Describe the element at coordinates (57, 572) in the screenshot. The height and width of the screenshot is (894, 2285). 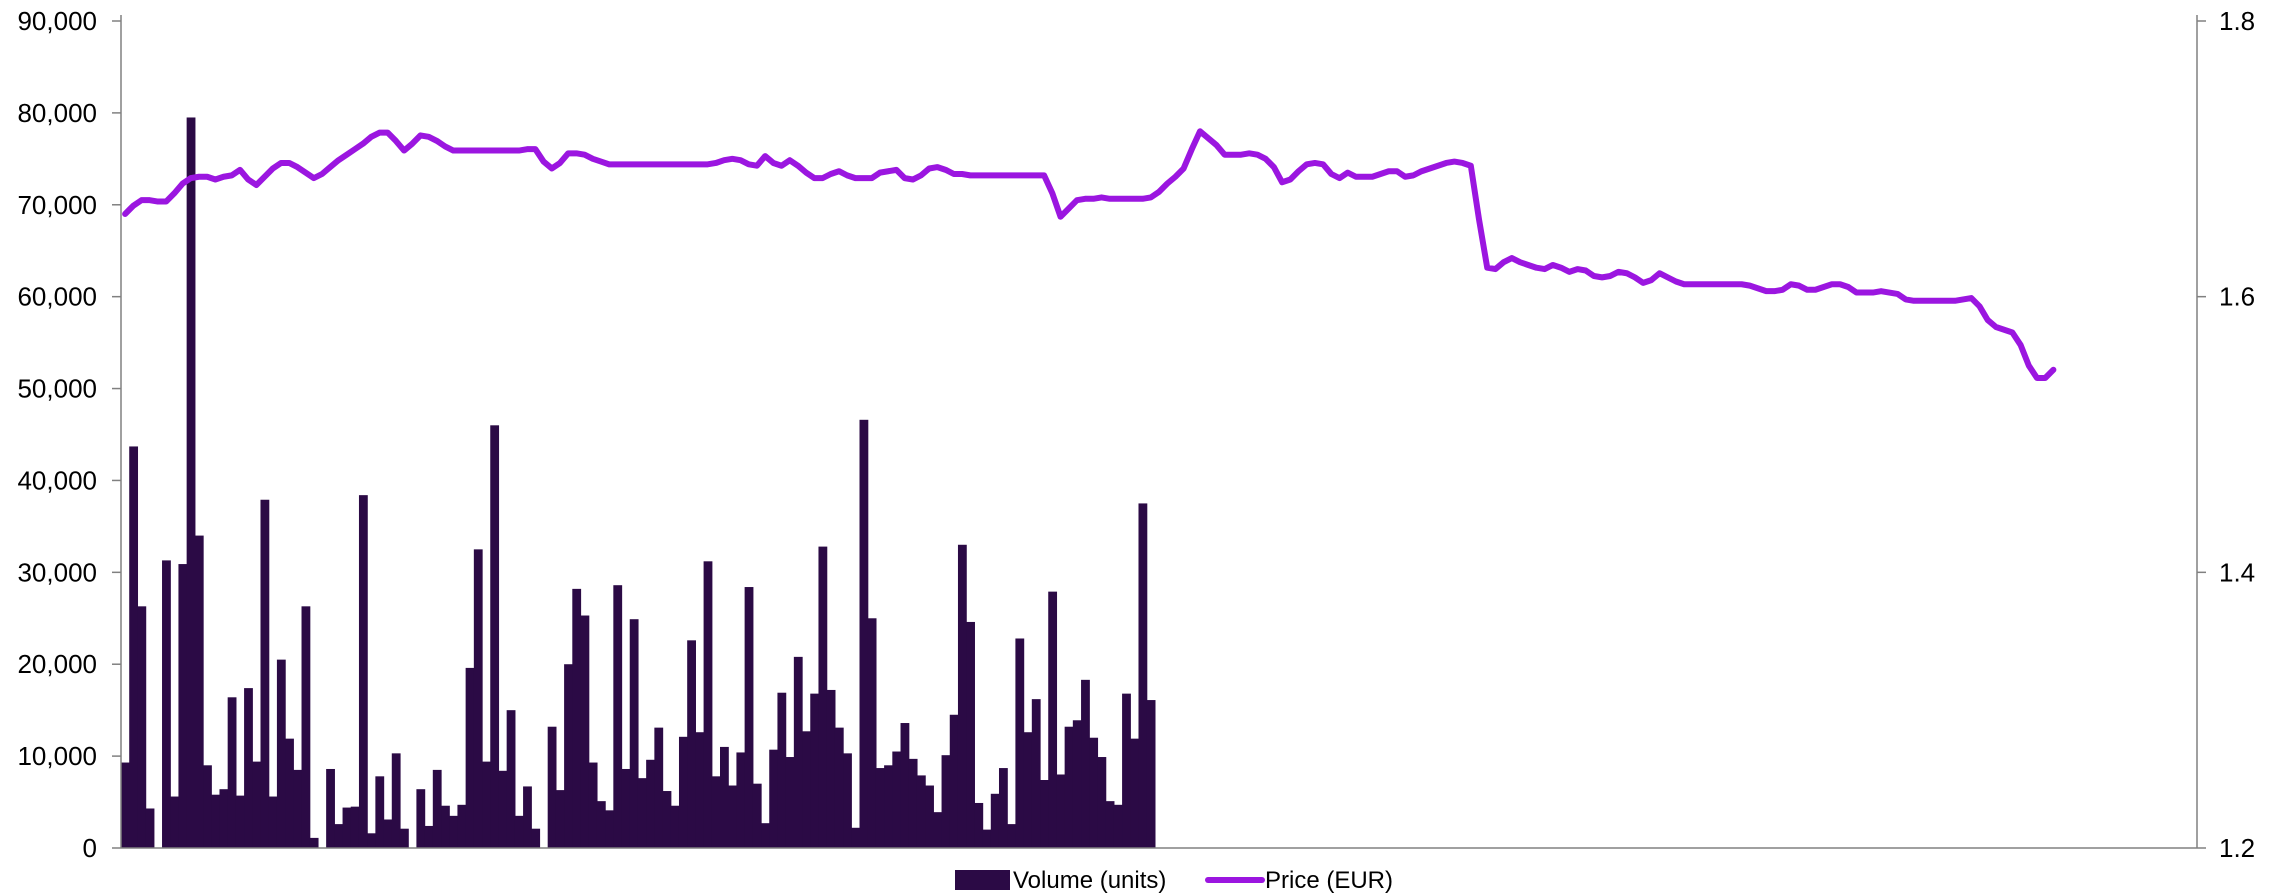
I see `left-tick-label: 30,000` at that location.